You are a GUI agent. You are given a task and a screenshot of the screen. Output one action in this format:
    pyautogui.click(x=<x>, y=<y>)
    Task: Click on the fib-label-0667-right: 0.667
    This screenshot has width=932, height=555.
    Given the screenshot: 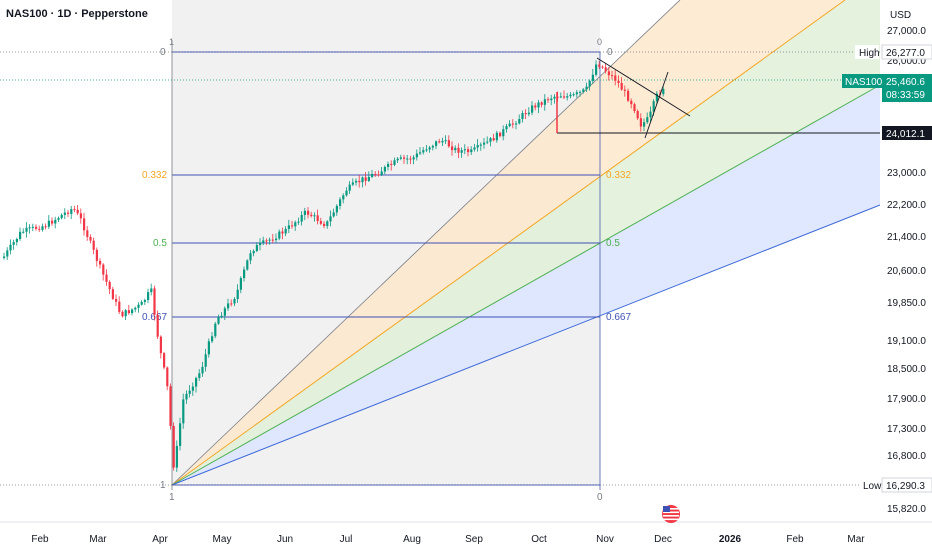 What is the action you would take?
    pyautogui.click(x=618, y=317)
    